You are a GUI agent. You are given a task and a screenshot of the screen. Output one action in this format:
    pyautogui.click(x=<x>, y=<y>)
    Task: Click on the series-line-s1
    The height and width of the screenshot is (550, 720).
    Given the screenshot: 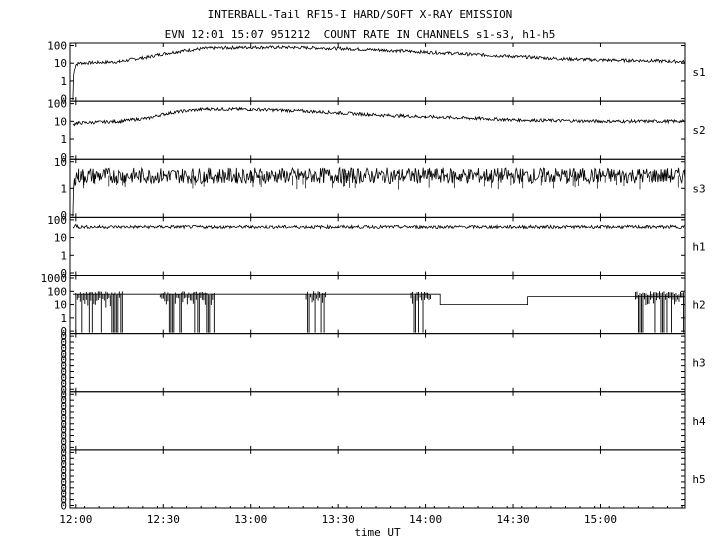 What is the action you would take?
    pyautogui.click(x=379, y=73)
    